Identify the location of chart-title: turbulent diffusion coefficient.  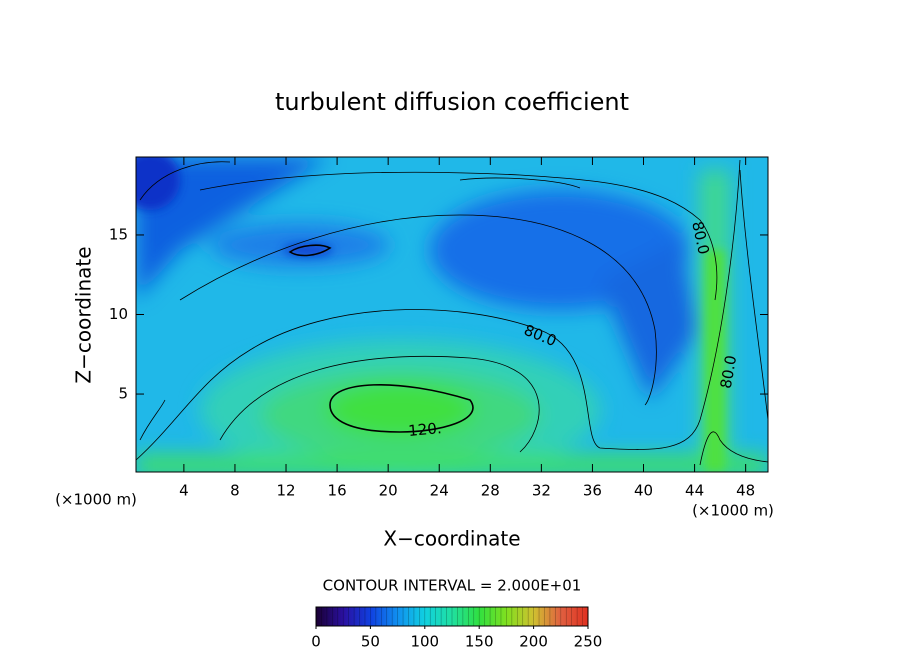
(452, 102).